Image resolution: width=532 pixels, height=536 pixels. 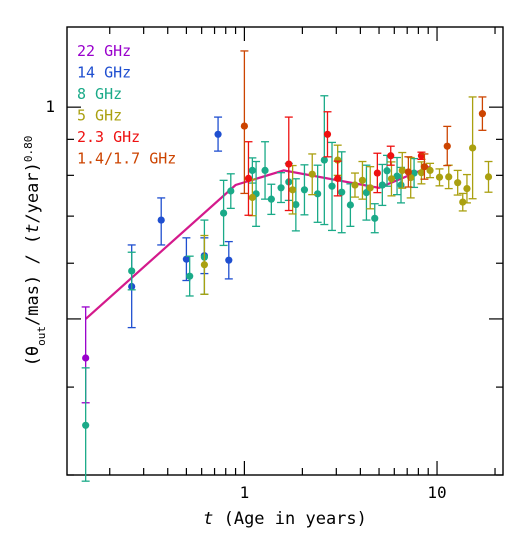 What do you see at coordinates (33, 280) in the screenshot?
I see `y-axis-label-part: /mas) / (` at bounding box center [33, 280].